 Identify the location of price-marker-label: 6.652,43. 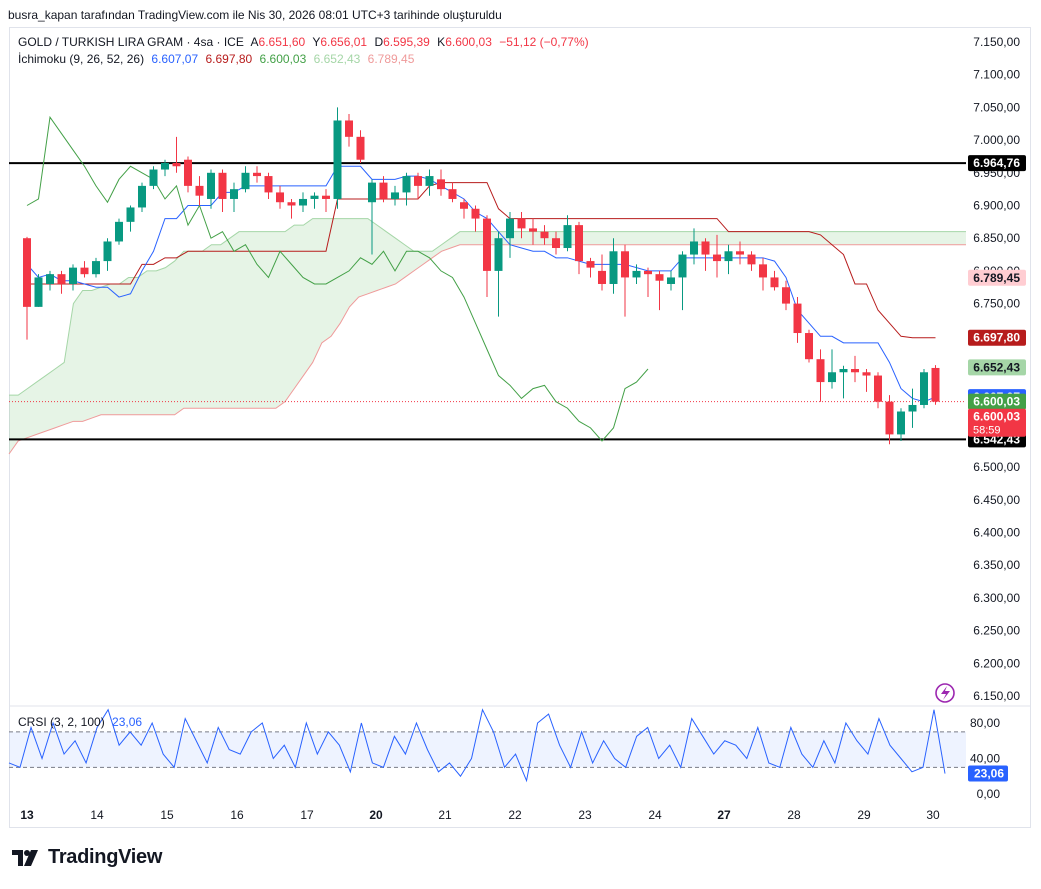
(996, 367).